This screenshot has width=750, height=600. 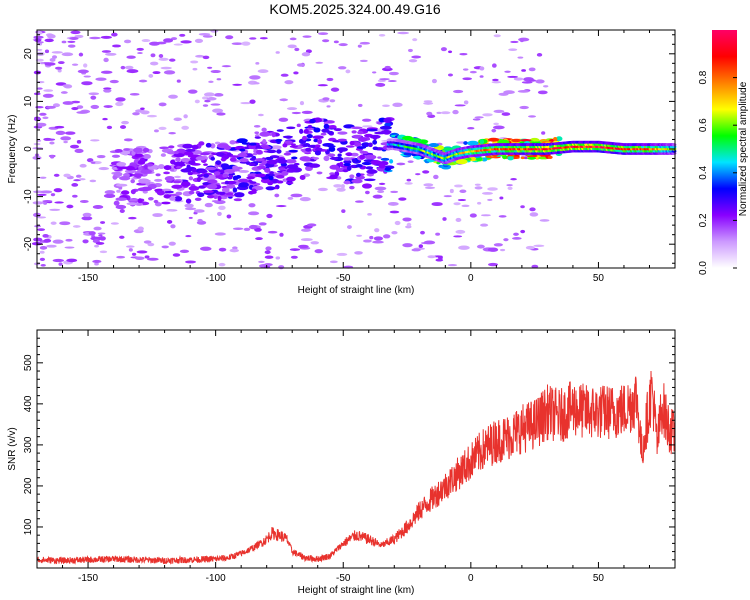 What do you see at coordinates (471, 278) in the screenshot?
I see `spectrogram-xtick-label: 0` at bounding box center [471, 278].